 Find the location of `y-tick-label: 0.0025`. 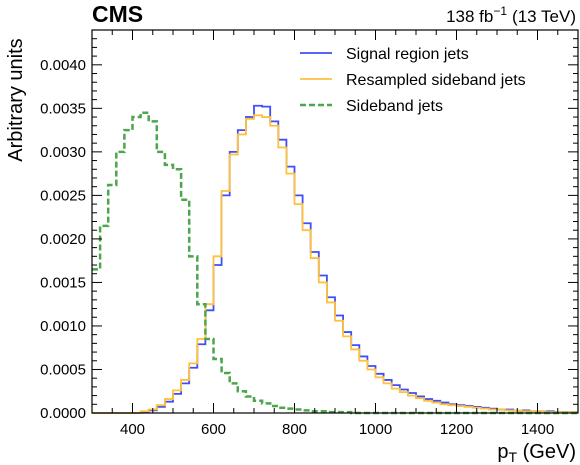

y-tick-label: 0.0025 is located at coordinates (63, 195).